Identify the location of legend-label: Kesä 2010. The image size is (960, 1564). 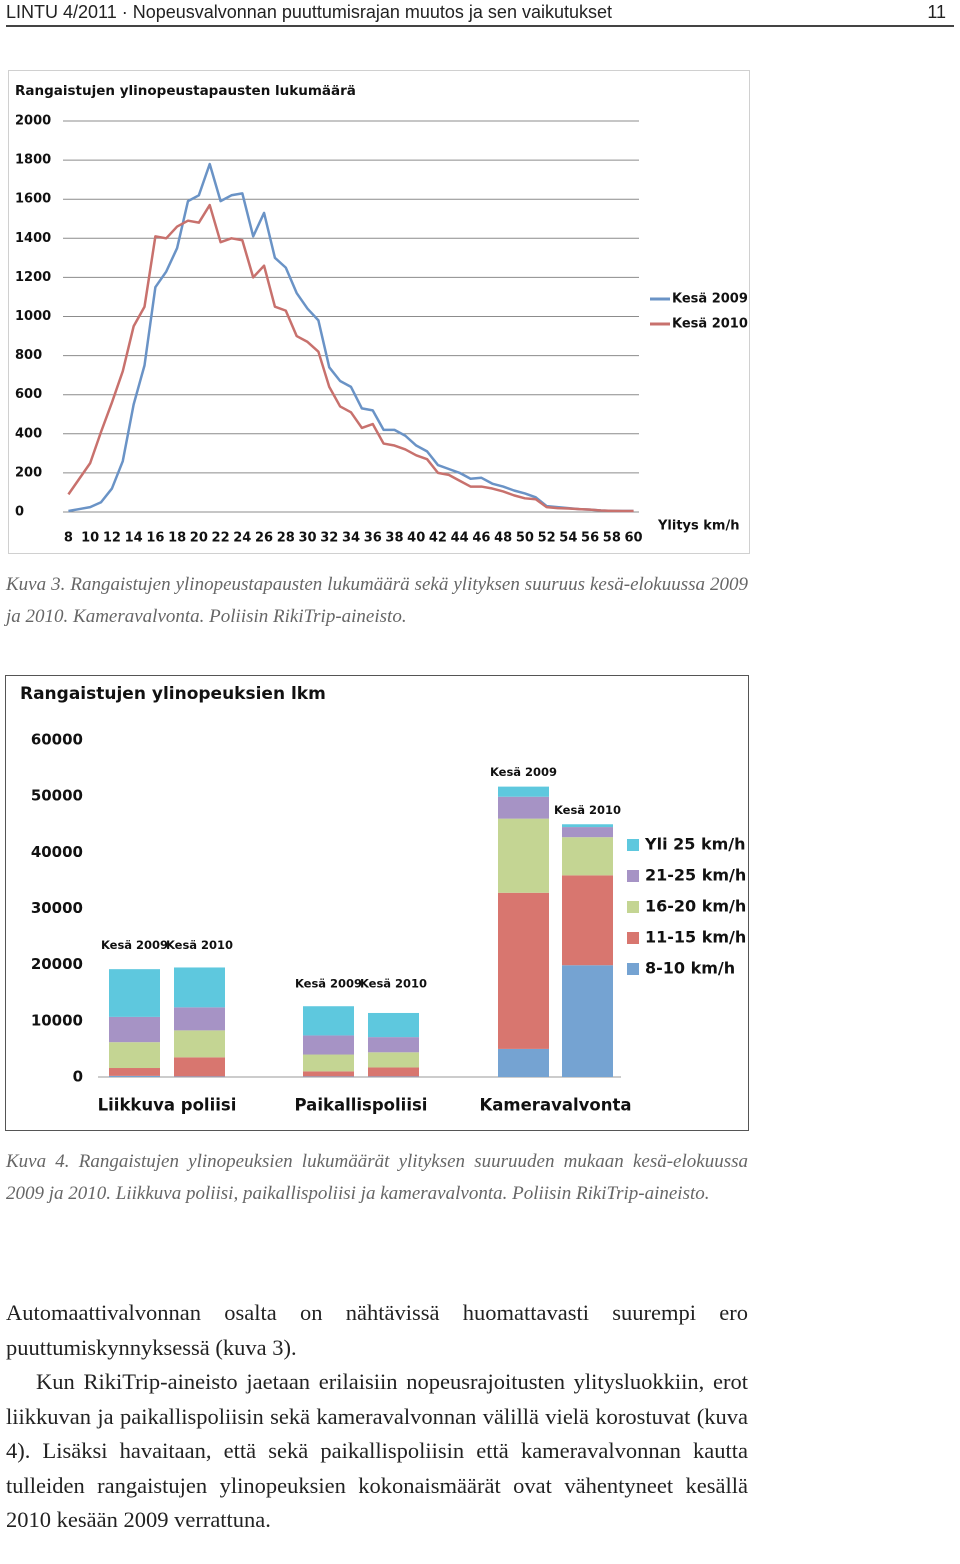
(710, 324).